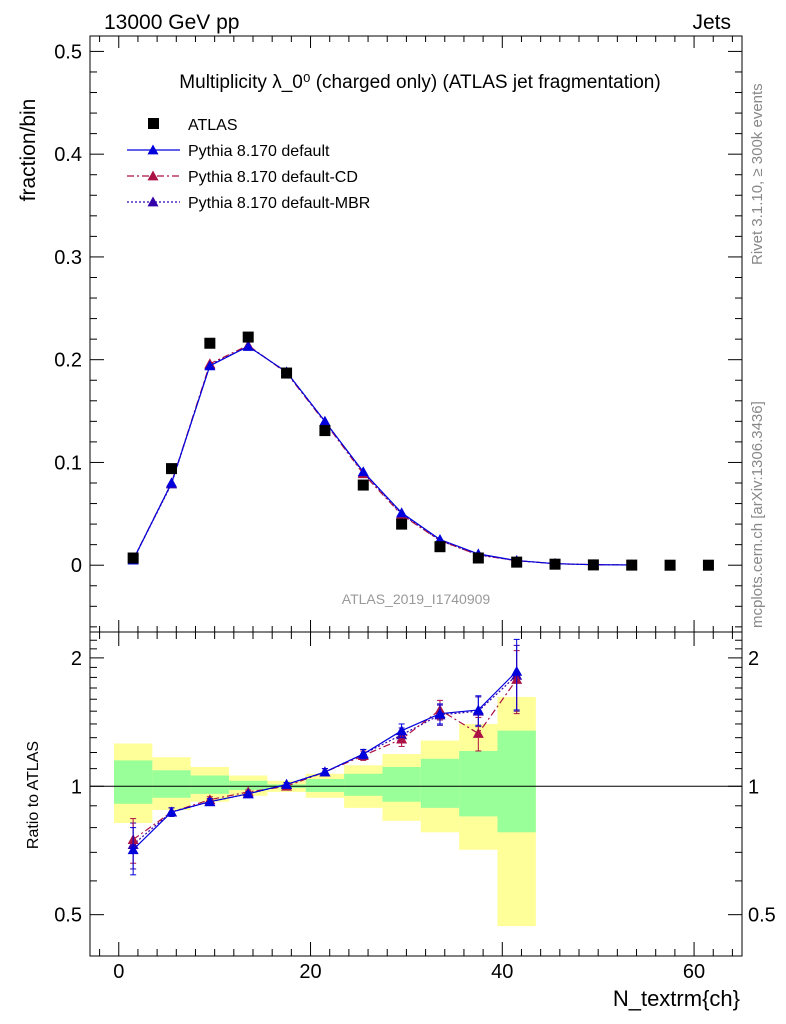 The height and width of the screenshot is (1024, 786). I want to click on legend-label: ATLAS, so click(213, 125).